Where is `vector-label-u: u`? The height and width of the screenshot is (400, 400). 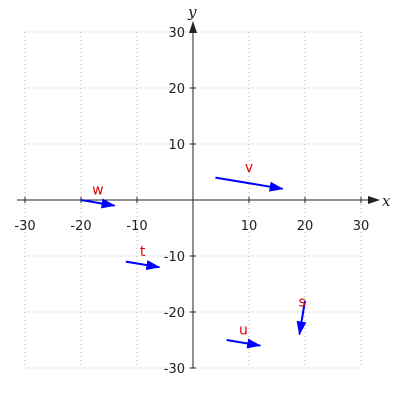
vector-label-u: u is located at coordinates (243, 330).